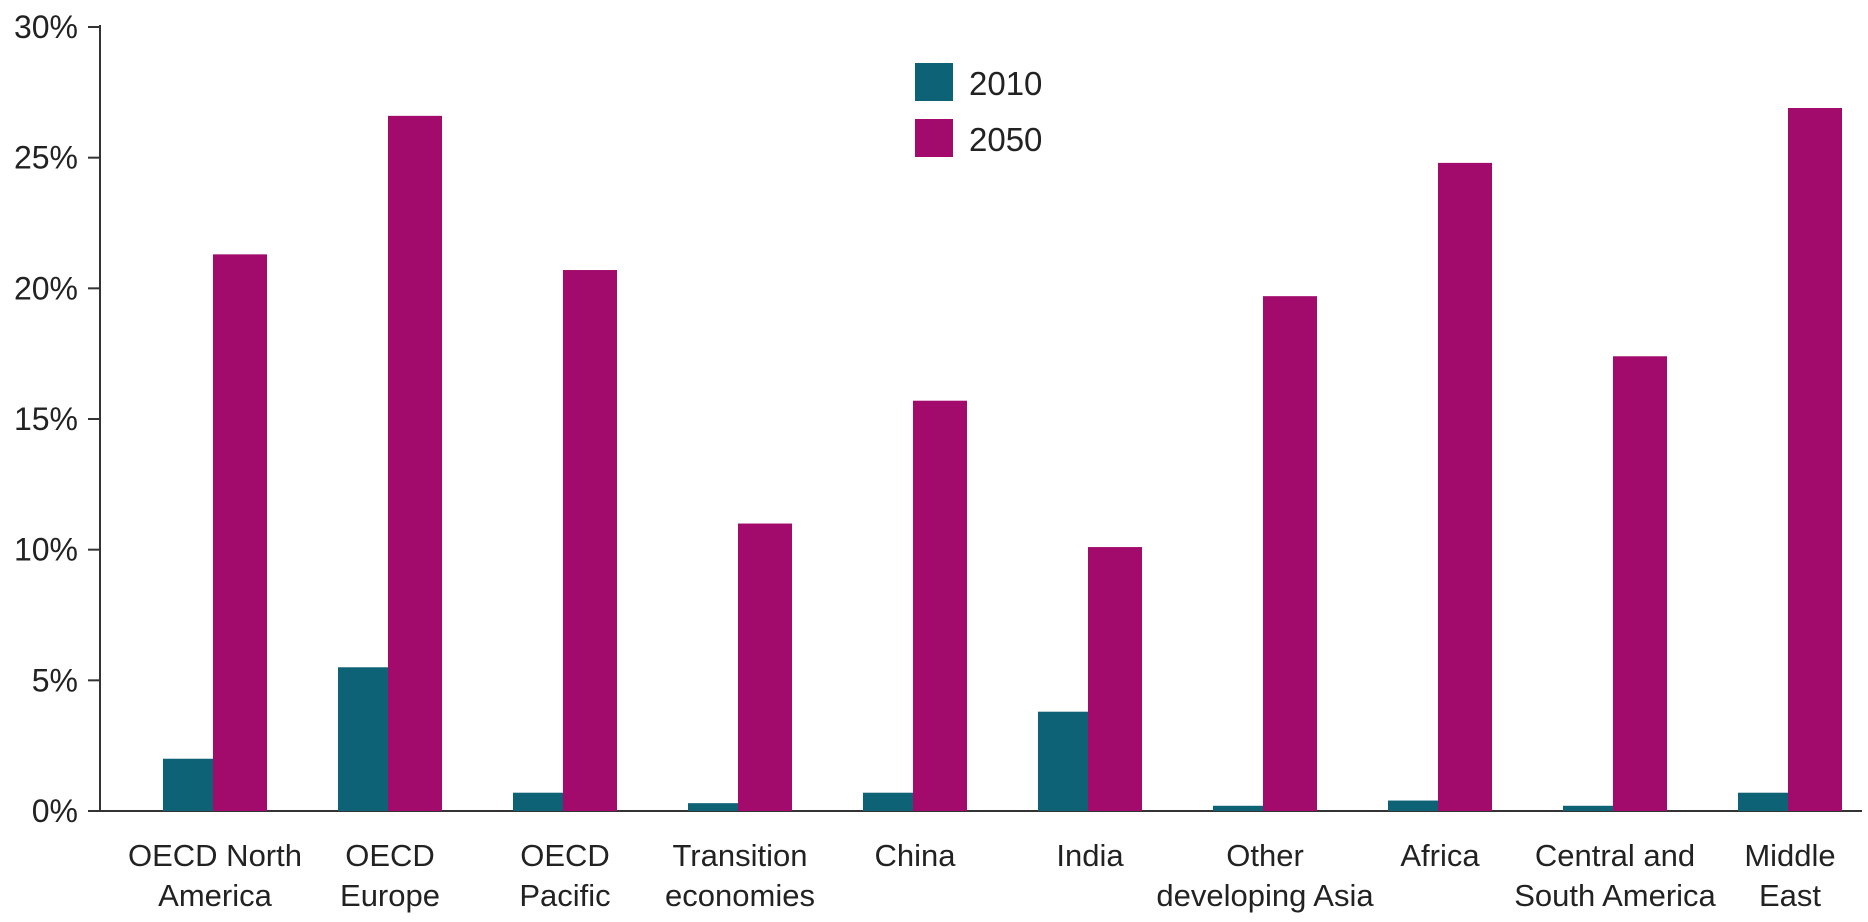 This screenshot has height=922, width=1868. Describe the element at coordinates (215, 875) in the screenshot. I see `category-label: OECD North America` at that location.